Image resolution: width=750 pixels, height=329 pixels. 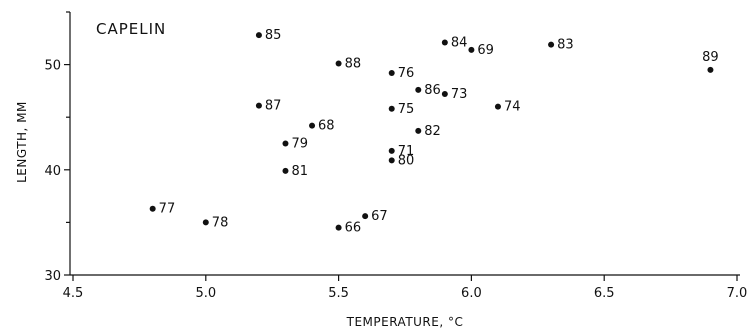 I want to click on data-point-label: 84, so click(x=459, y=43).